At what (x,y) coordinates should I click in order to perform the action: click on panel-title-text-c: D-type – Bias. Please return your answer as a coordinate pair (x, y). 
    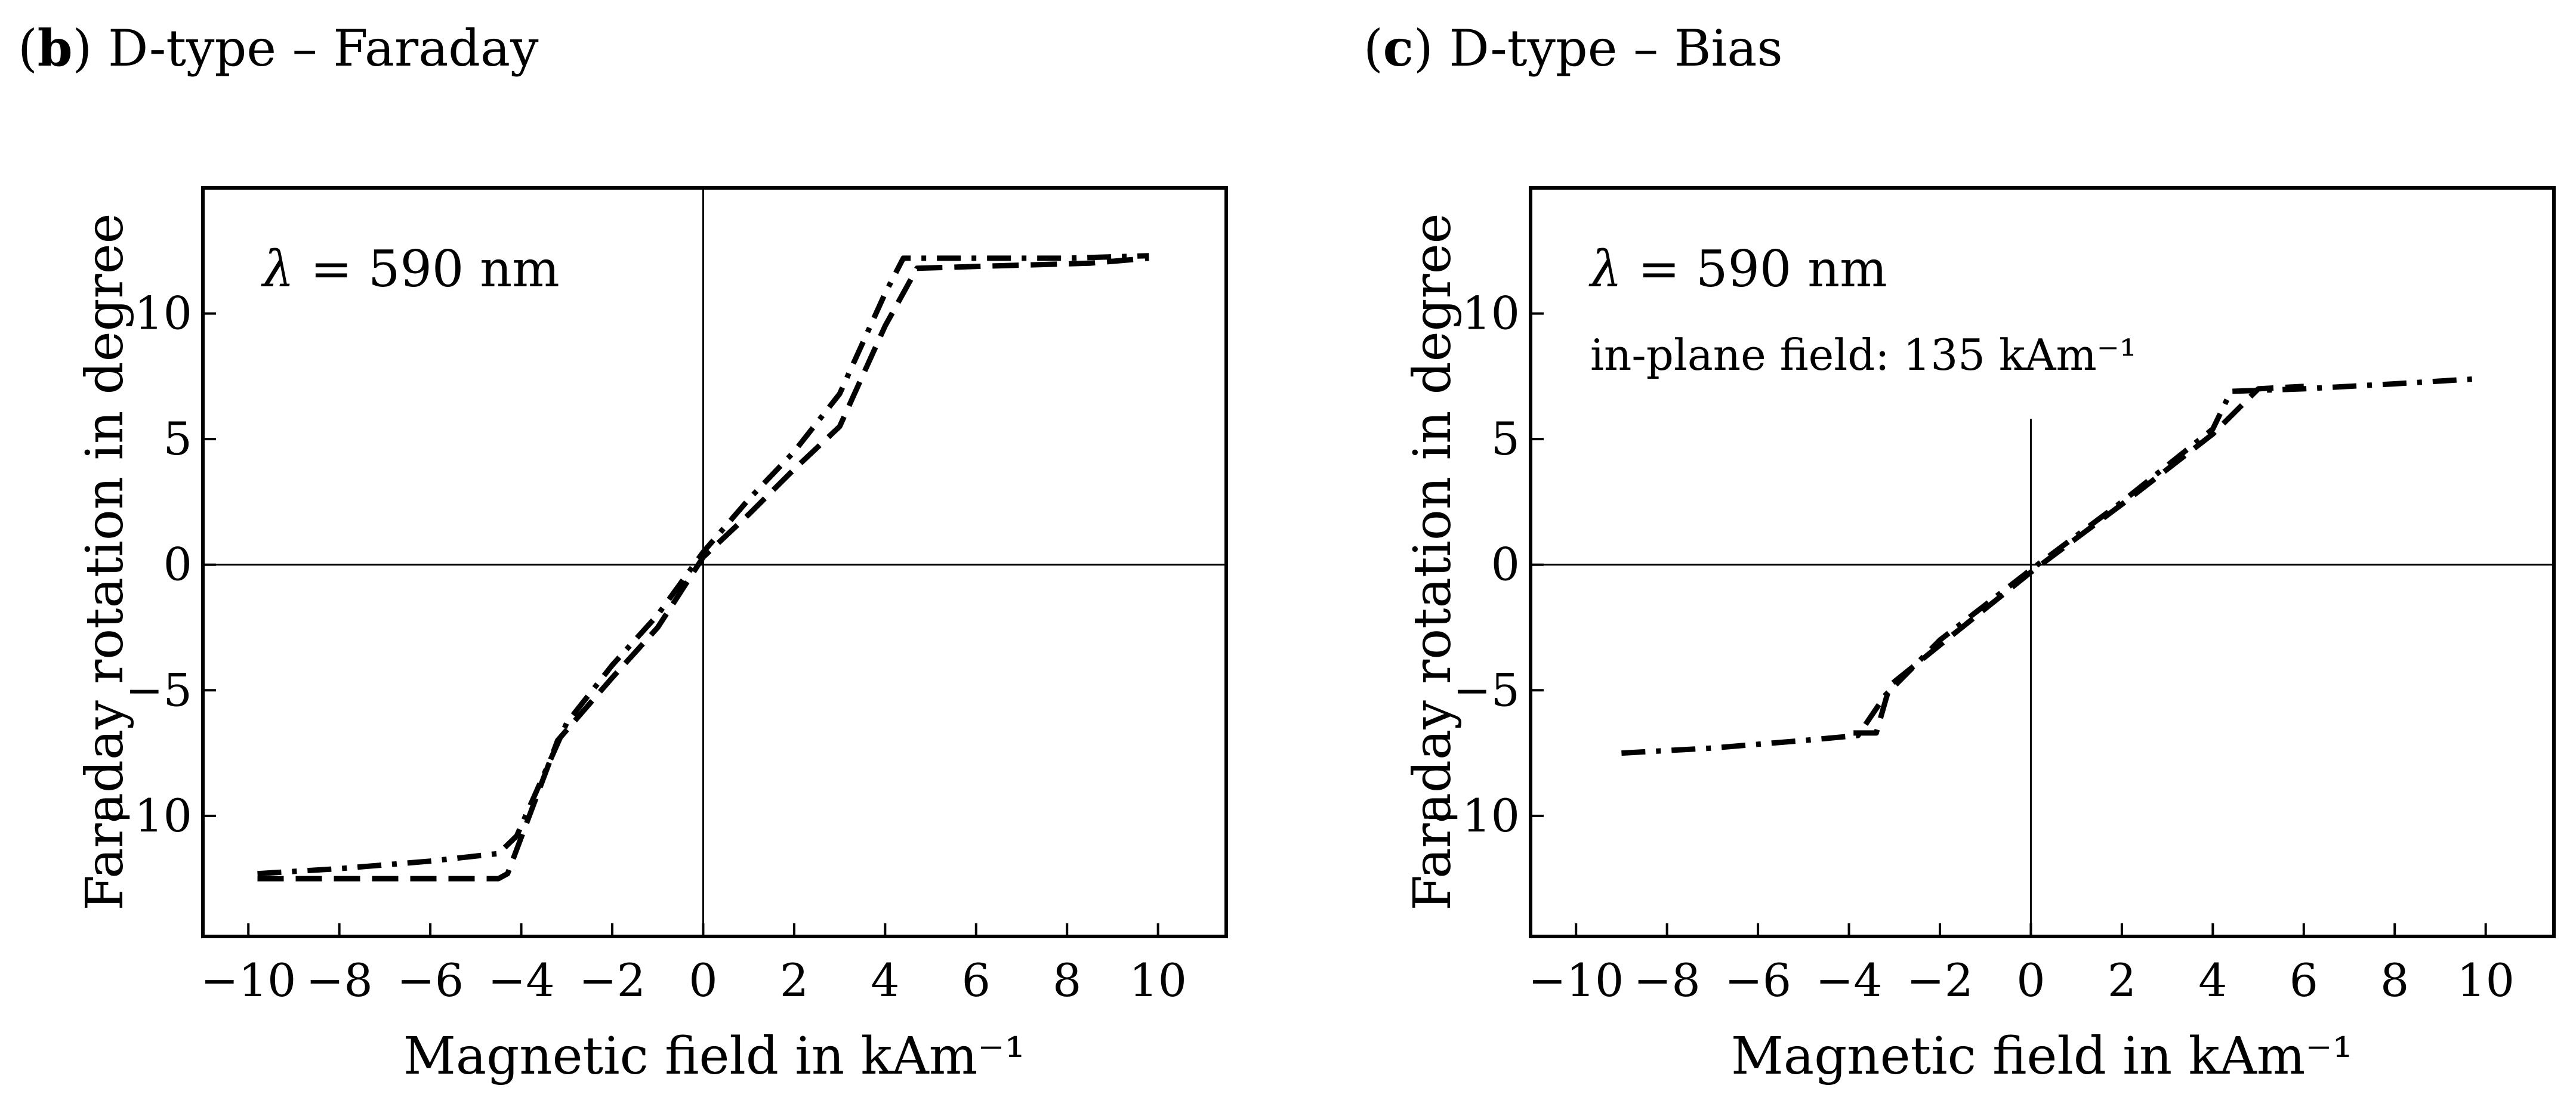
    Looking at the image, I should click on (1615, 48).